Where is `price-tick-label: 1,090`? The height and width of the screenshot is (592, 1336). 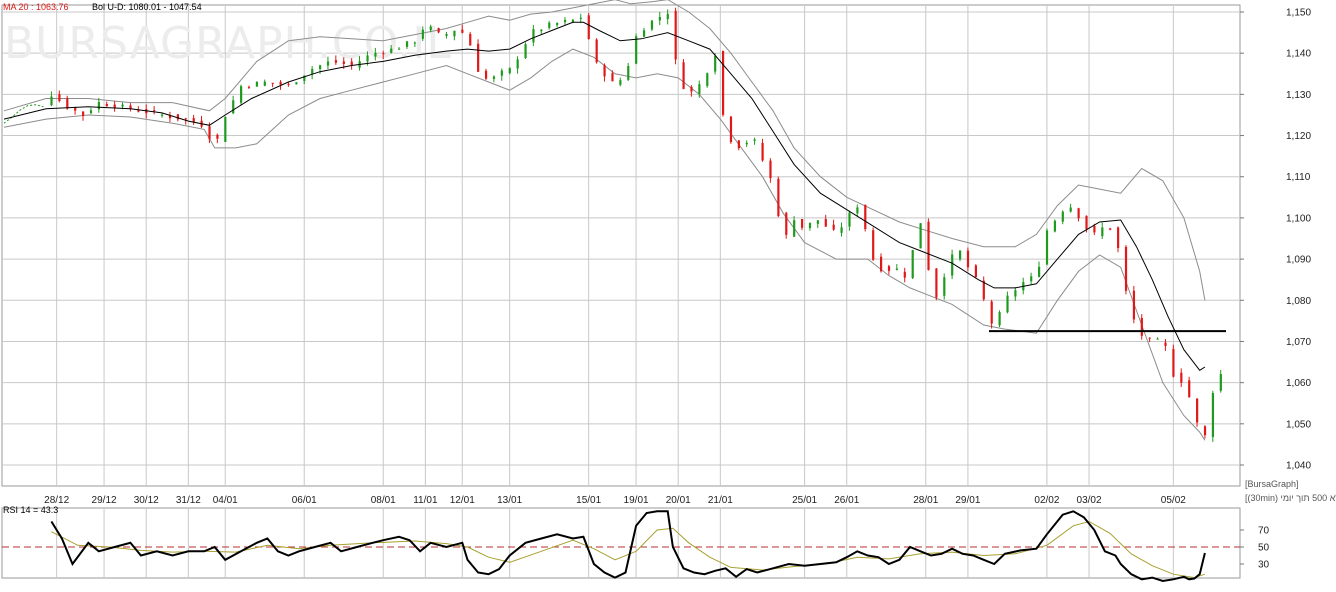 price-tick-label: 1,090 is located at coordinates (1298, 260).